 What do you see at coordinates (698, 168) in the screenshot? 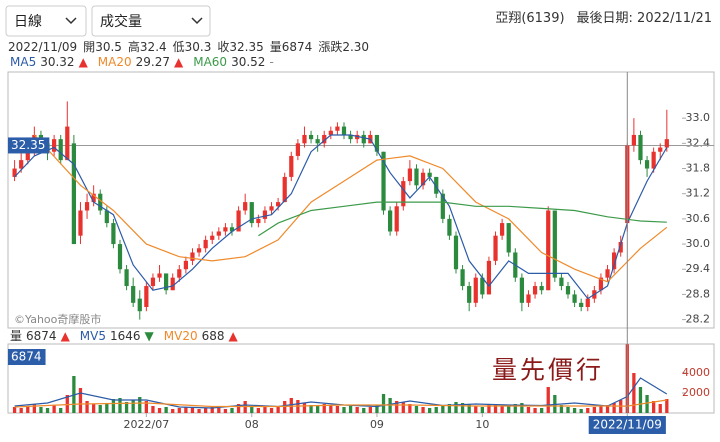
I see `y-tick-label: 31.8` at bounding box center [698, 168].